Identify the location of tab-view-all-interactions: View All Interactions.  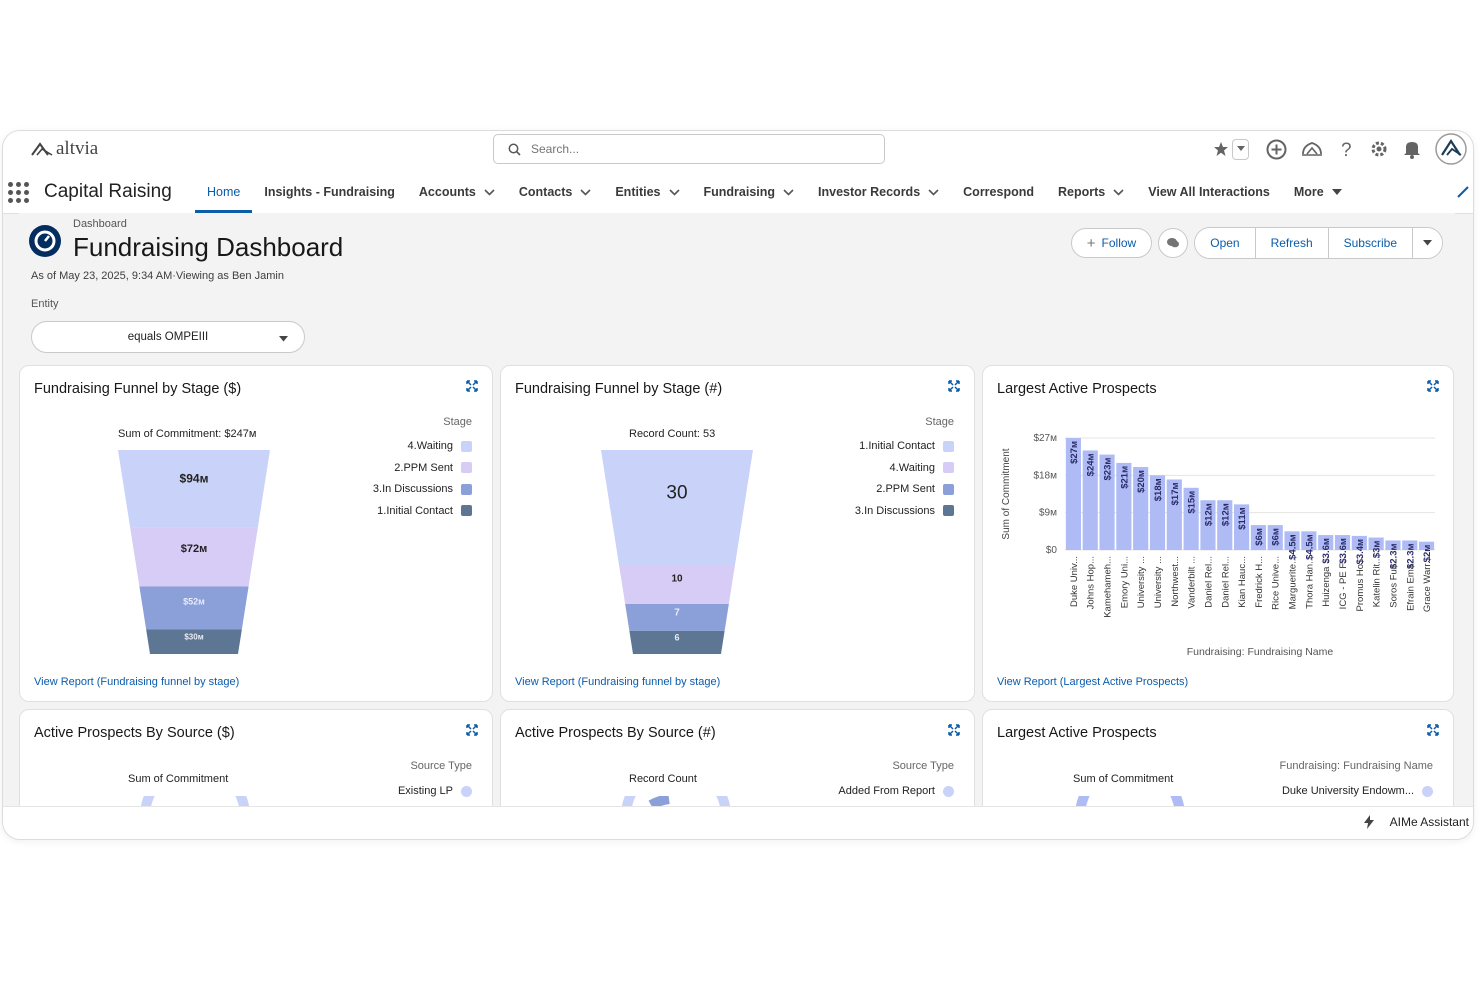
(1209, 192).